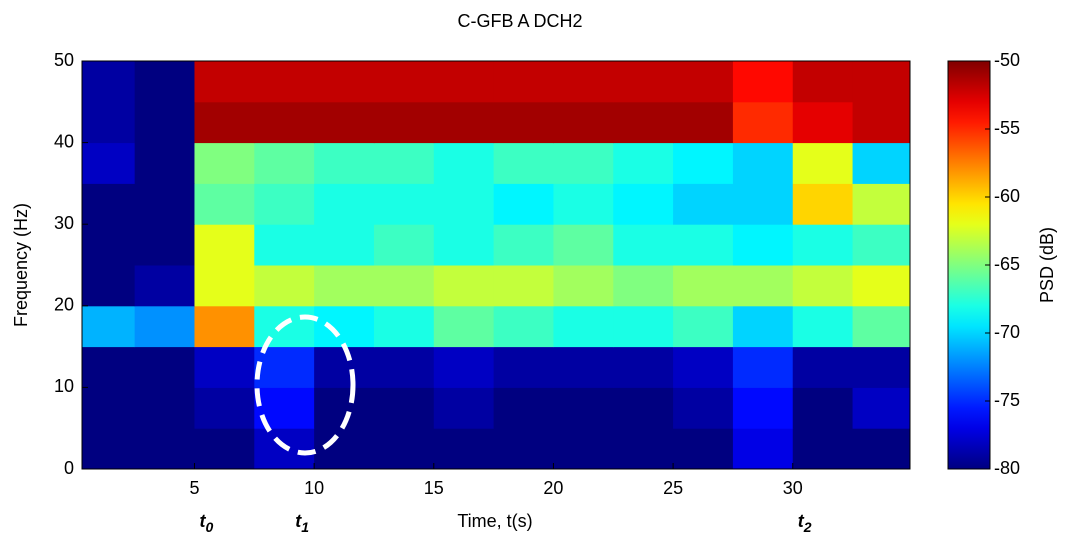  What do you see at coordinates (673, 488) in the screenshot?
I see `x-tick-label: 25` at bounding box center [673, 488].